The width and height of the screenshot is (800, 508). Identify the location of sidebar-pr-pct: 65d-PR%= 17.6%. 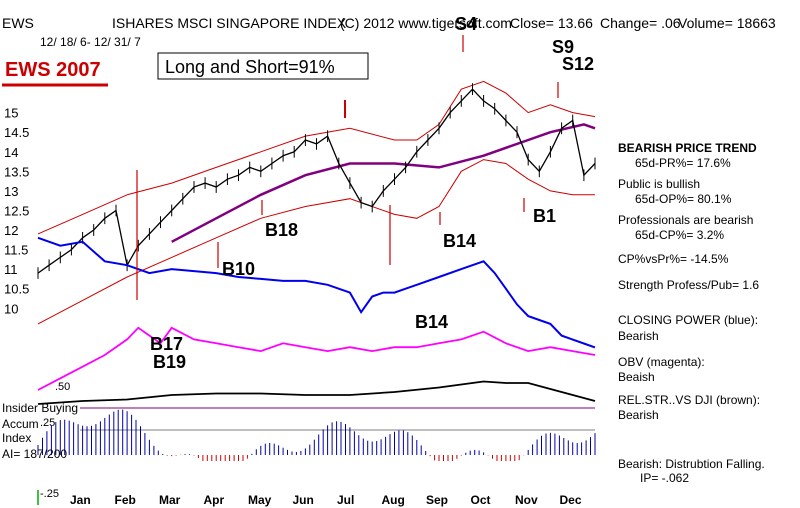
(683, 163).